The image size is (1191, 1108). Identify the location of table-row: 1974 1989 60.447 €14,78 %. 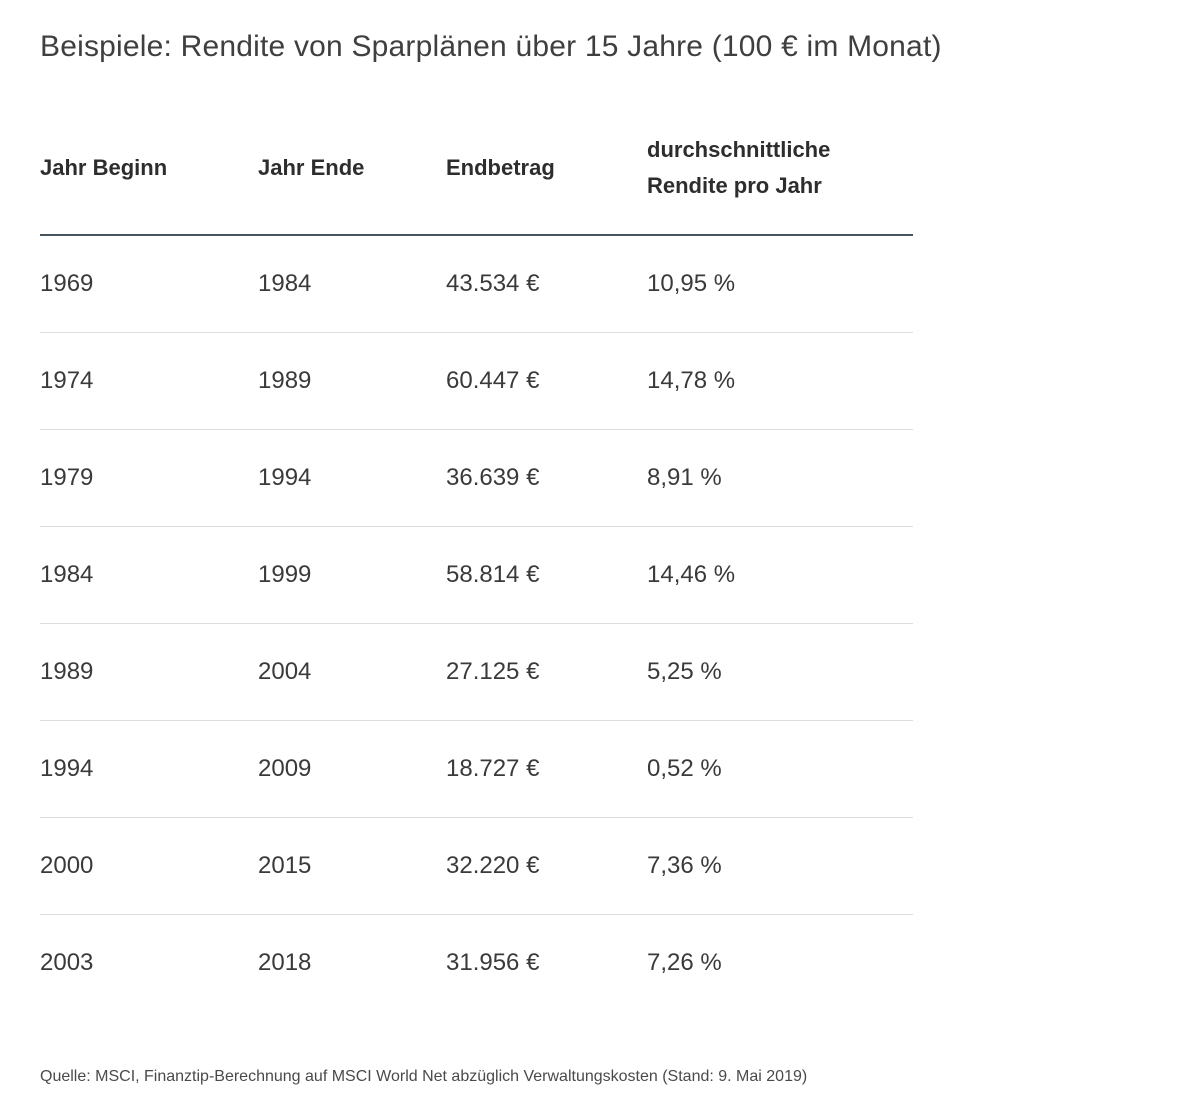
(476, 380).